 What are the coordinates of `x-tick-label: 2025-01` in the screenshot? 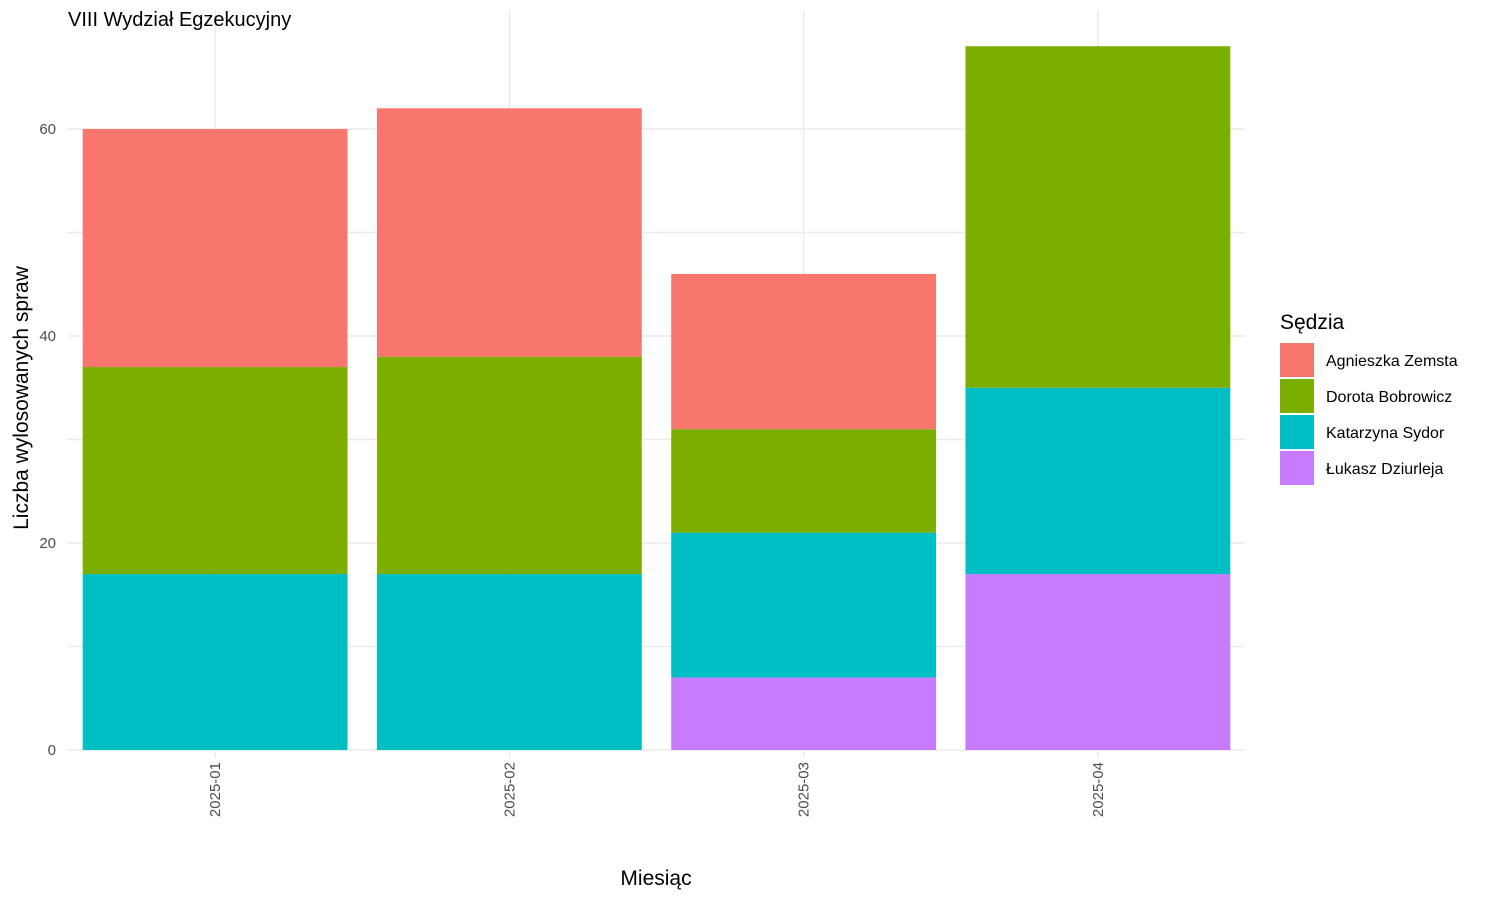 It's located at (215, 789).